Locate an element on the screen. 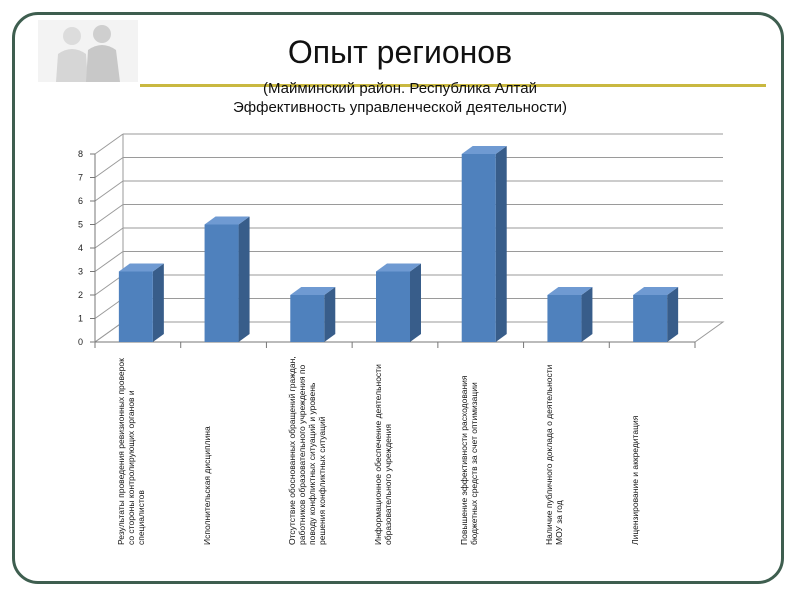 This screenshot has width=800, height=600. y-tick-label: 3 is located at coordinates (80, 272).